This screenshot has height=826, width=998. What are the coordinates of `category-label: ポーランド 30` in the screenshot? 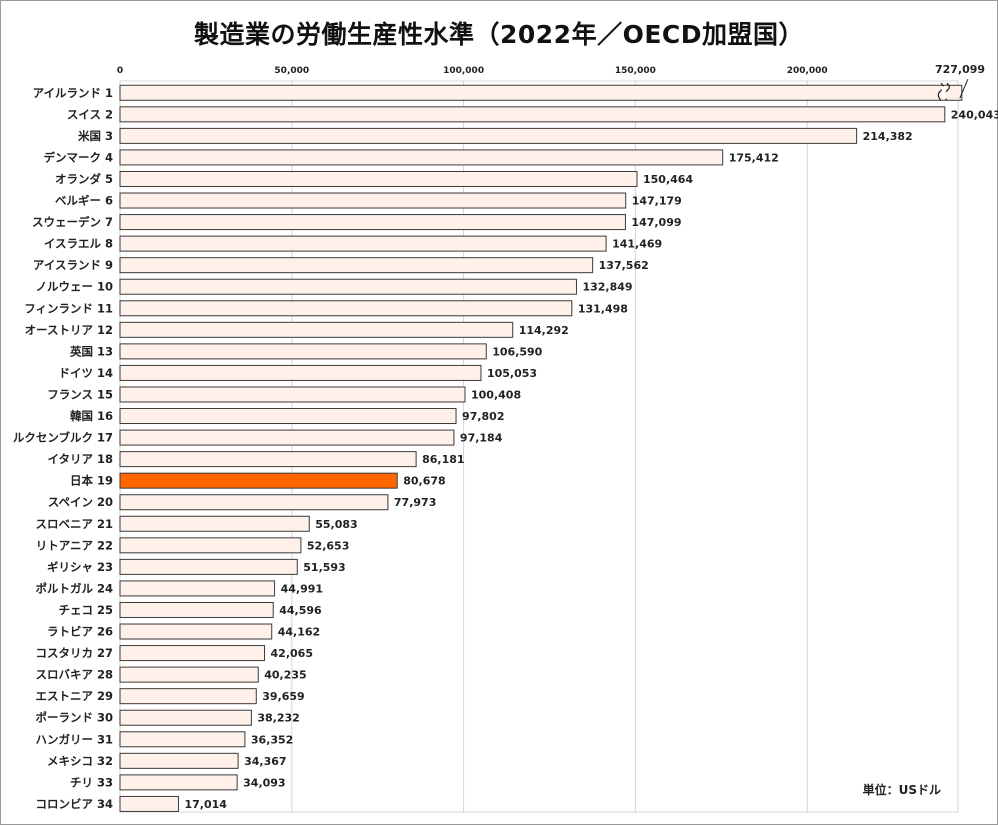 It's located at (74, 718).